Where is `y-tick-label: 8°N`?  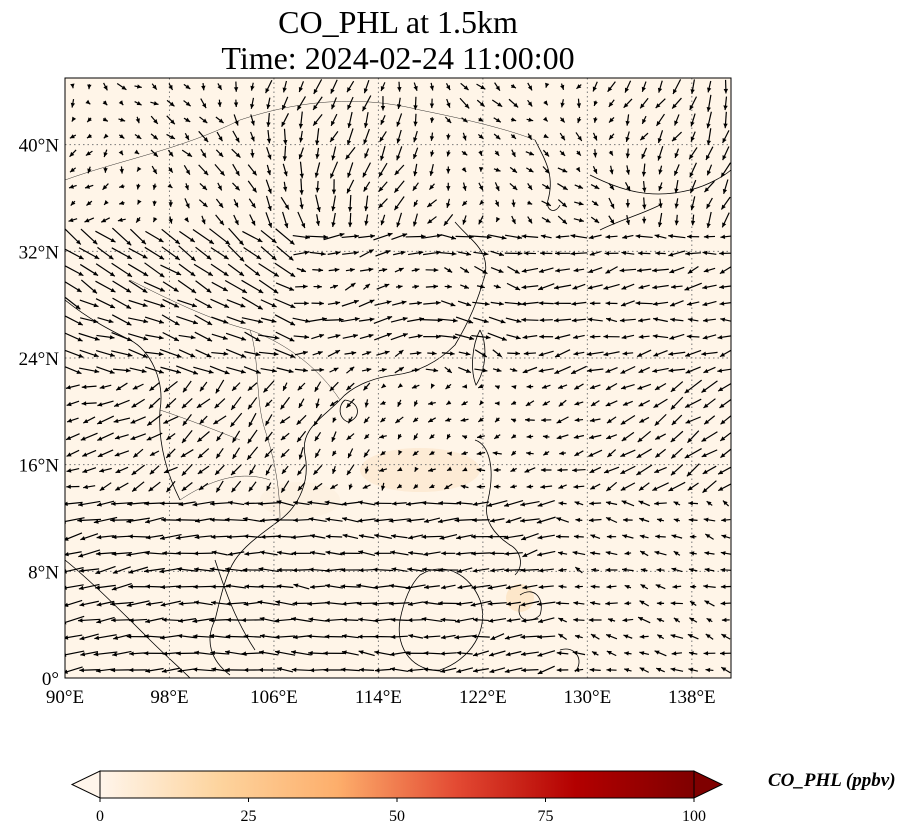
y-tick-label: 8°N is located at coordinates (43, 572).